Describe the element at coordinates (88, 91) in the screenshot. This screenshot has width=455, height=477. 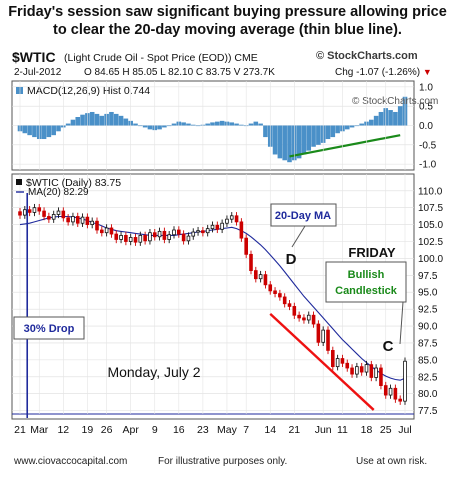
I see `macd-legend-text: MACD(12,26,9) Hist 0.744` at that location.